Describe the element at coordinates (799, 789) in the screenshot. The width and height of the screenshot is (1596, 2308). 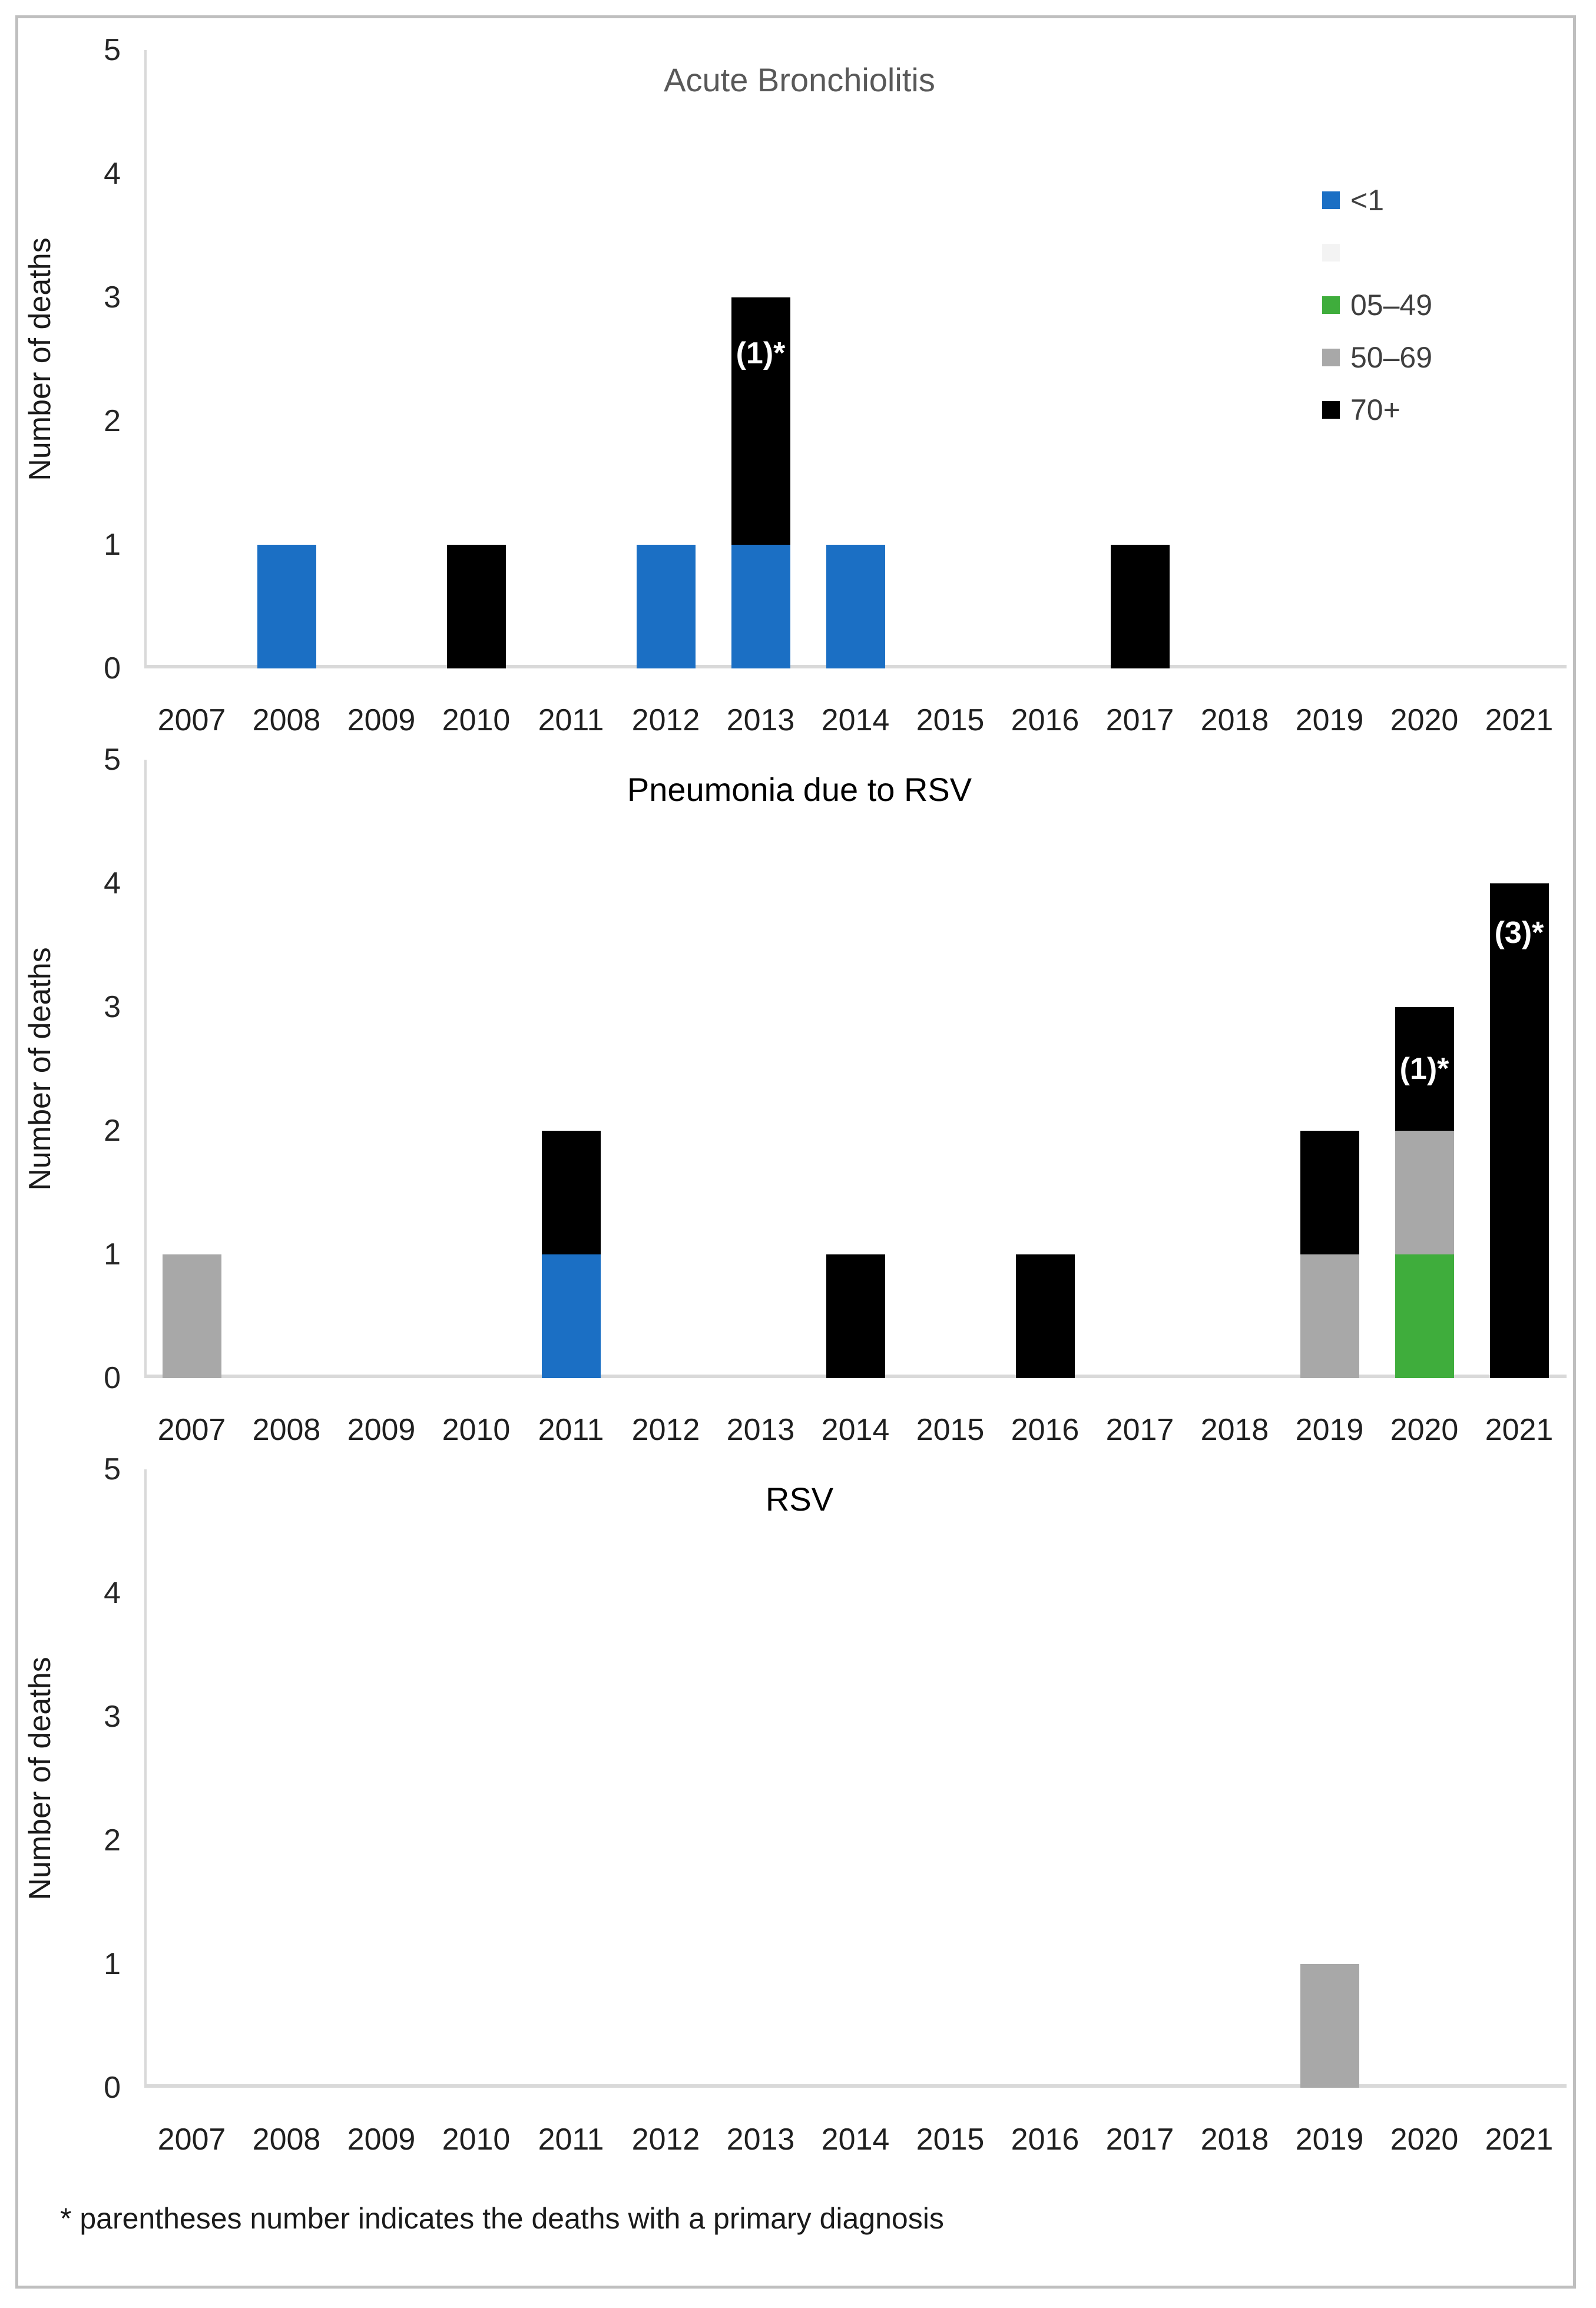
I see `chart-title: Pneumonia due to RSV` at that location.